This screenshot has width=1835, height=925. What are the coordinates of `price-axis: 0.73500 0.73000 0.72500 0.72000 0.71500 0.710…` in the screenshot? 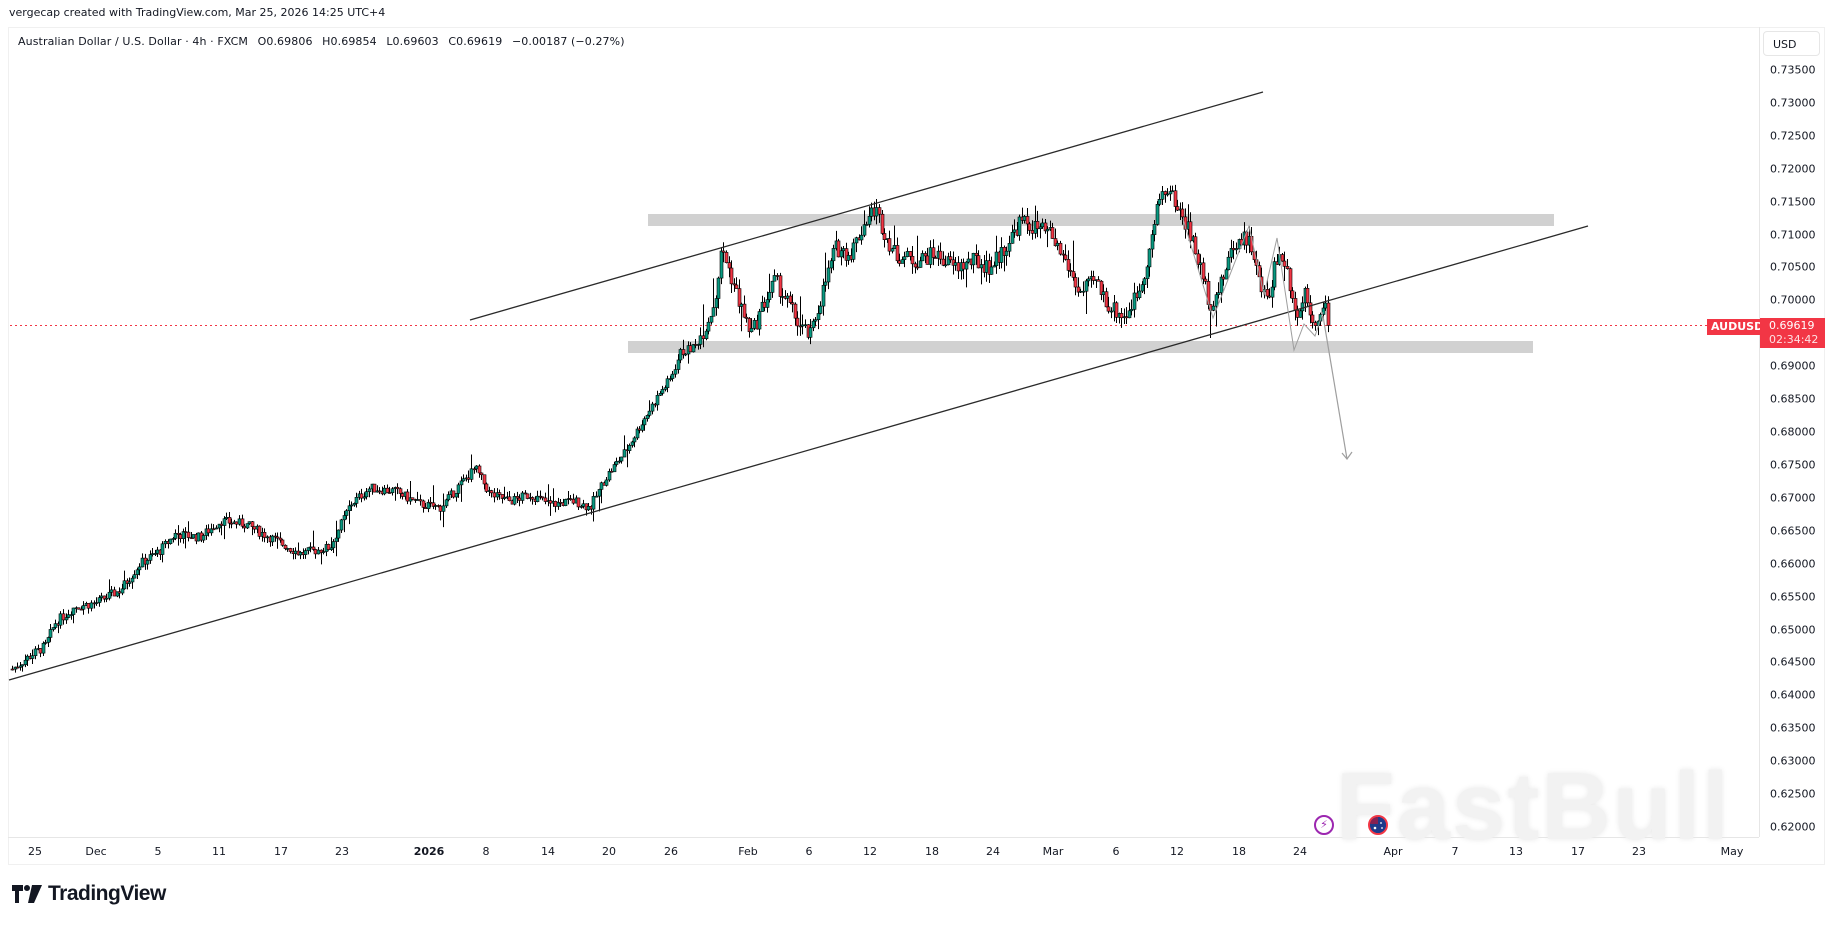 It's located at (1792, 432).